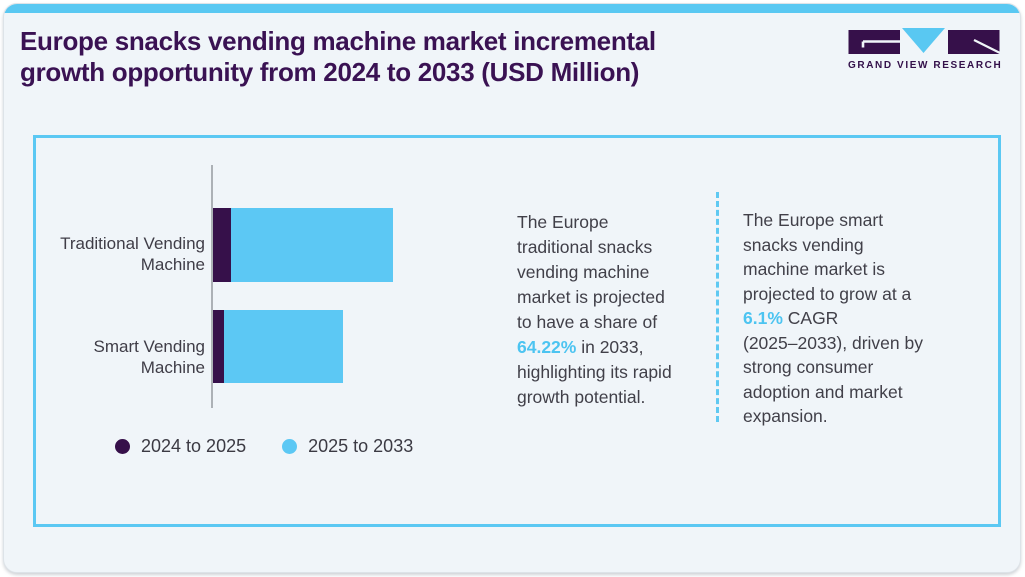 The image size is (1025, 577). I want to click on highlight-share-value: 64.22%, so click(547, 347).